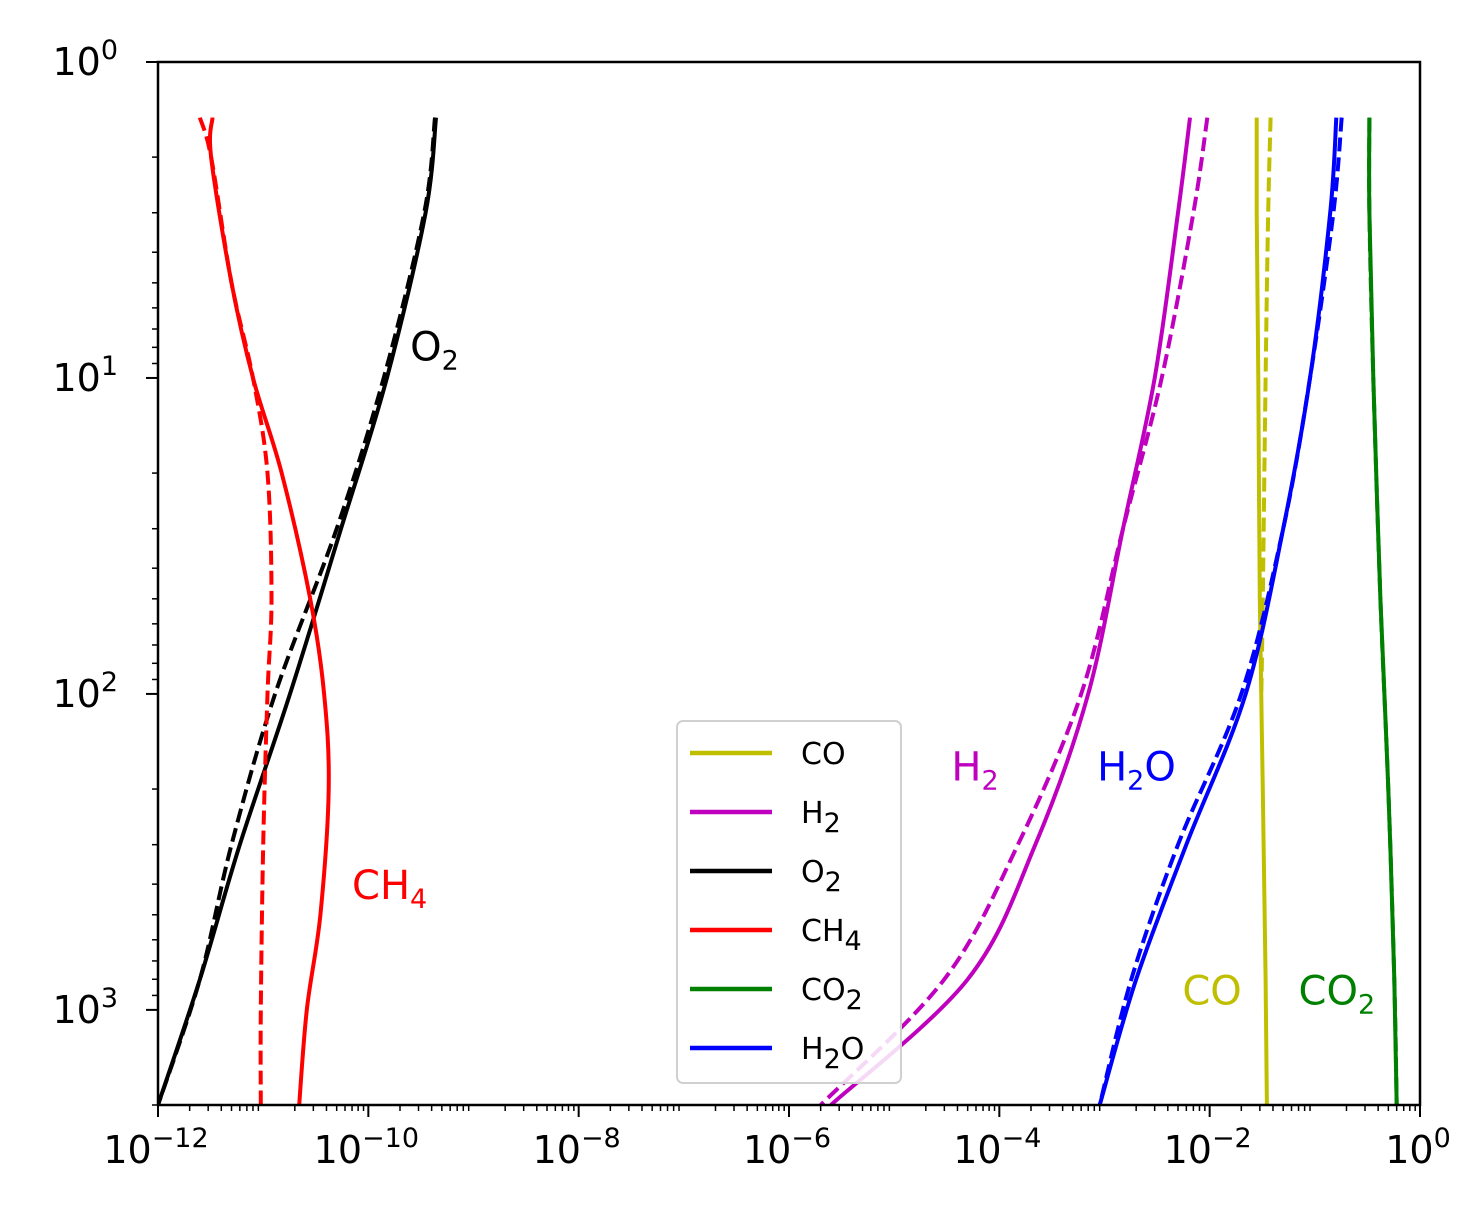 This screenshot has height=1220, width=1482. Describe the element at coordinates (1383, 611) in the screenshot. I see `series-co2-dashed-line` at that location.